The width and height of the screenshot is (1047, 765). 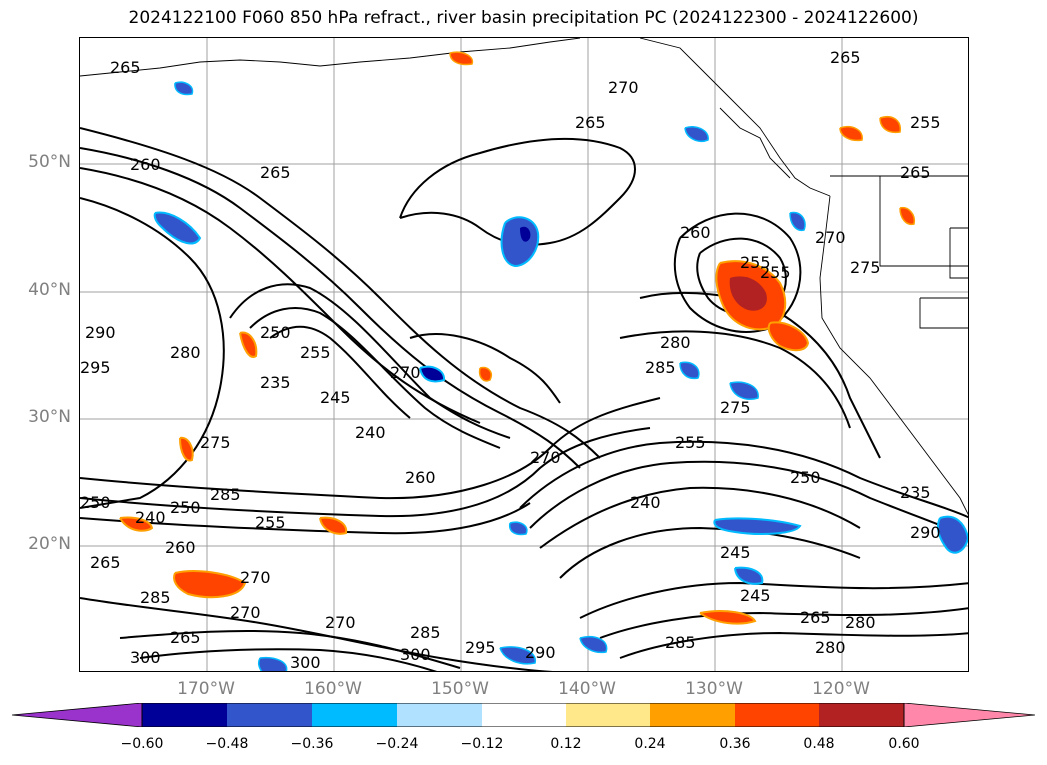 I want to click on lon-label: 160°W, so click(x=333, y=689).